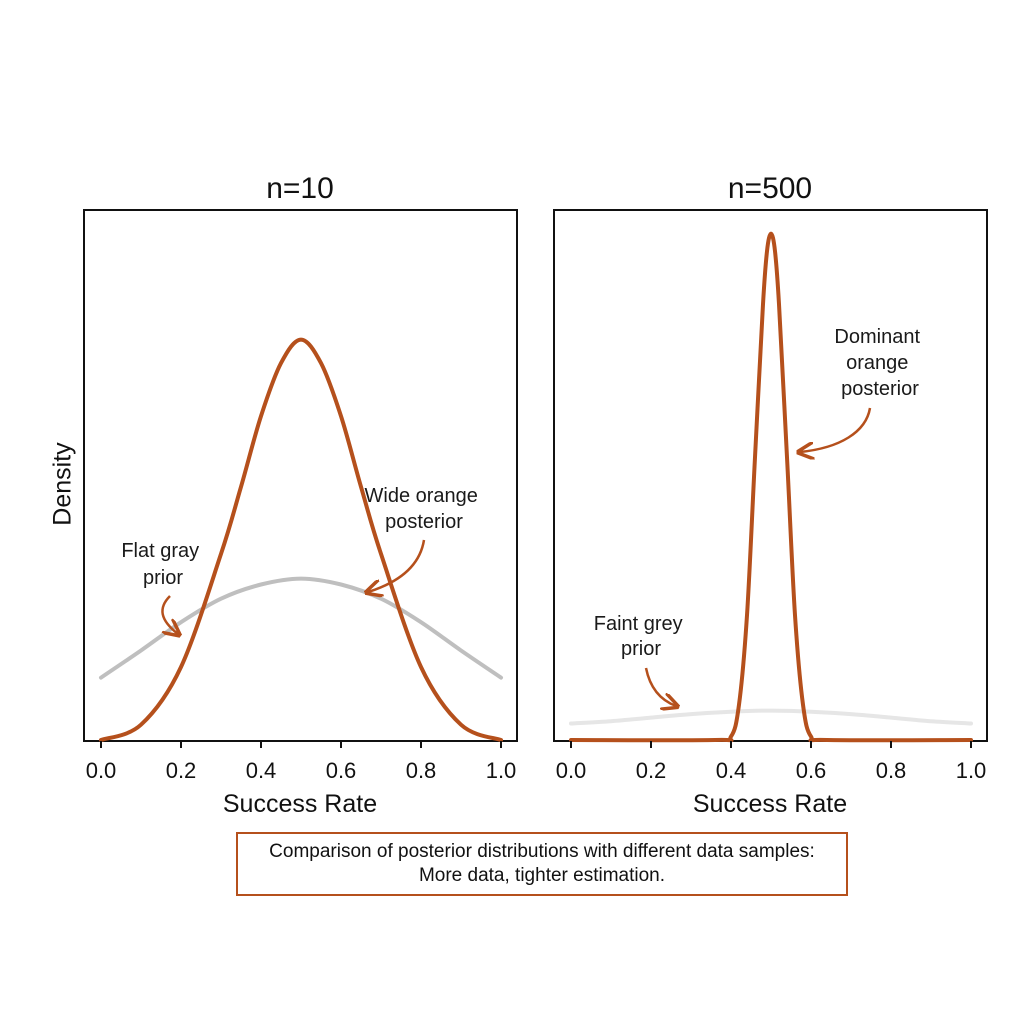 The image size is (1024, 1024). Describe the element at coordinates (63, 484) in the screenshot. I see `y-axis-label: Density` at that location.